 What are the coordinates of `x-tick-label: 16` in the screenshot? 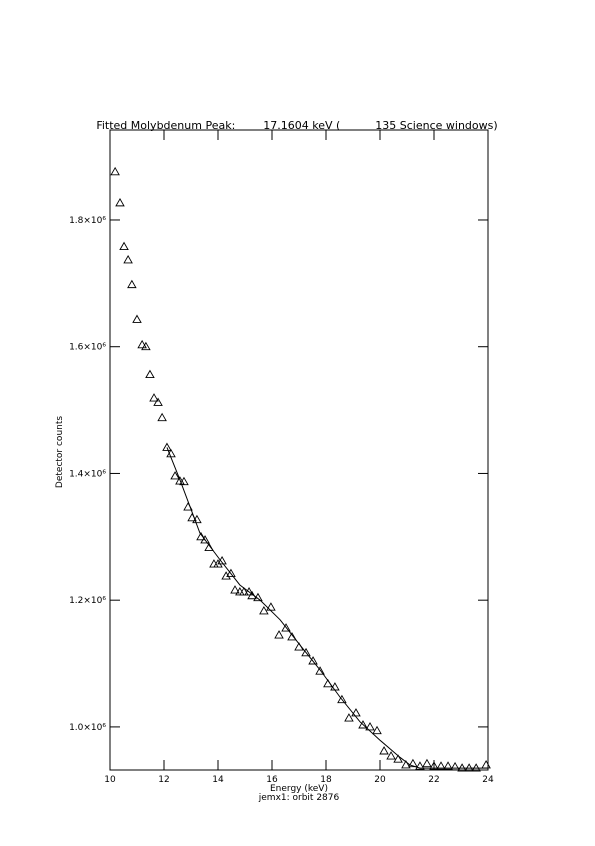 It's located at (272, 780).